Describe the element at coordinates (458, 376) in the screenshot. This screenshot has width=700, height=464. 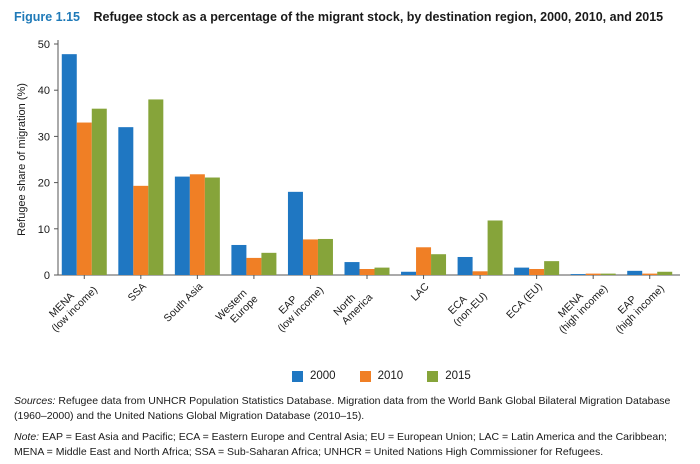
I see `legend-label-2015: 2015` at that location.